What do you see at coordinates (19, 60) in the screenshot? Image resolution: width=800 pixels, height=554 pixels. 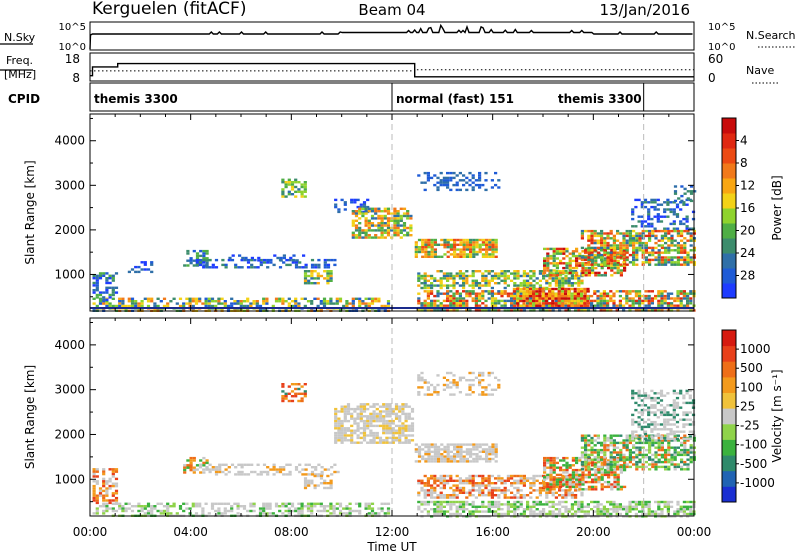 I see `freq-label-top: Freq.` at bounding box center [19, 60].